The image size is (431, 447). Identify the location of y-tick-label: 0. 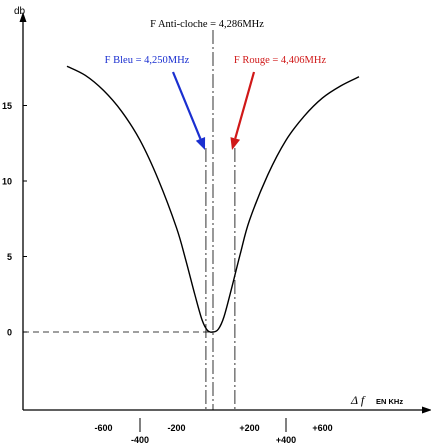
(9, 333).